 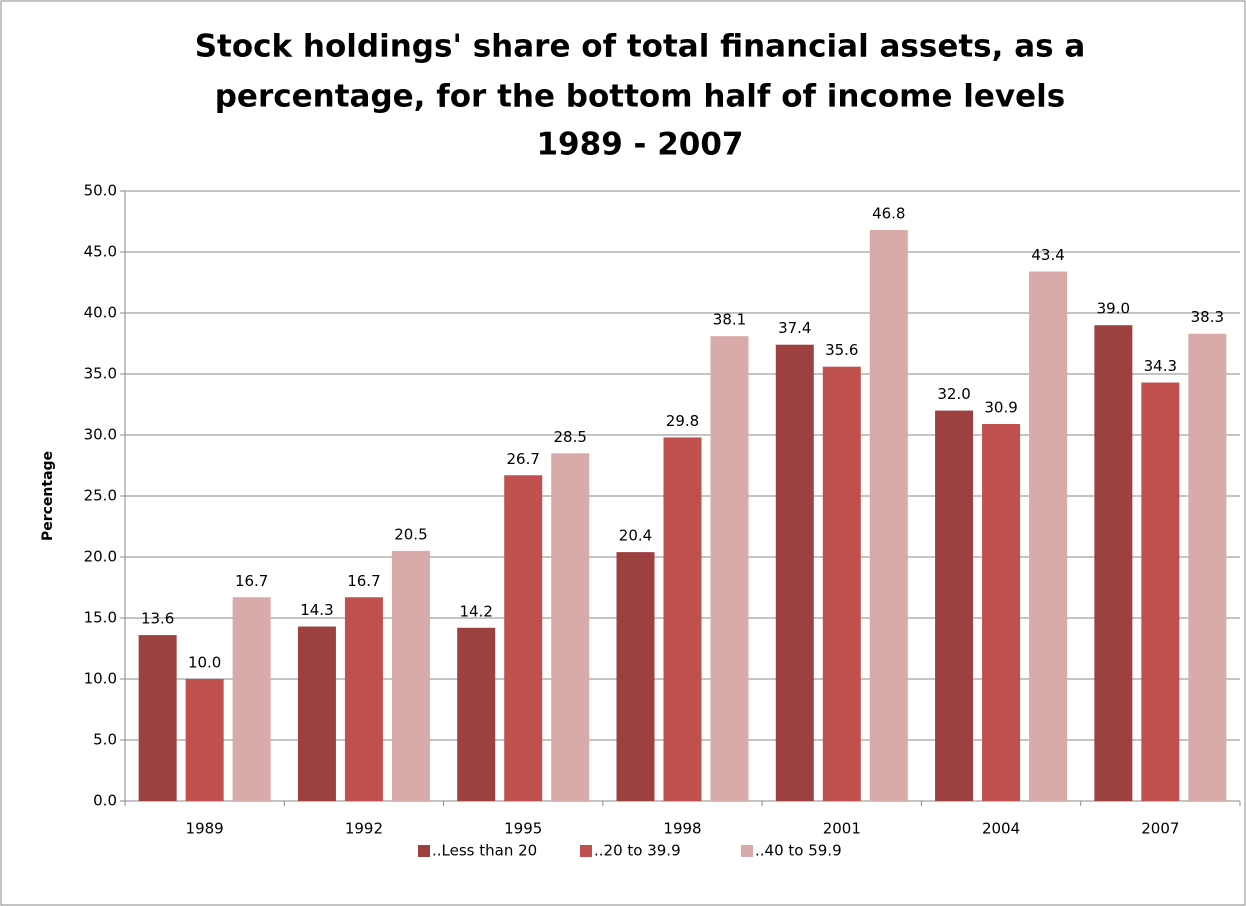 I want to click on legend-label: ..20 to 39.9, so click(x=637, y=851).